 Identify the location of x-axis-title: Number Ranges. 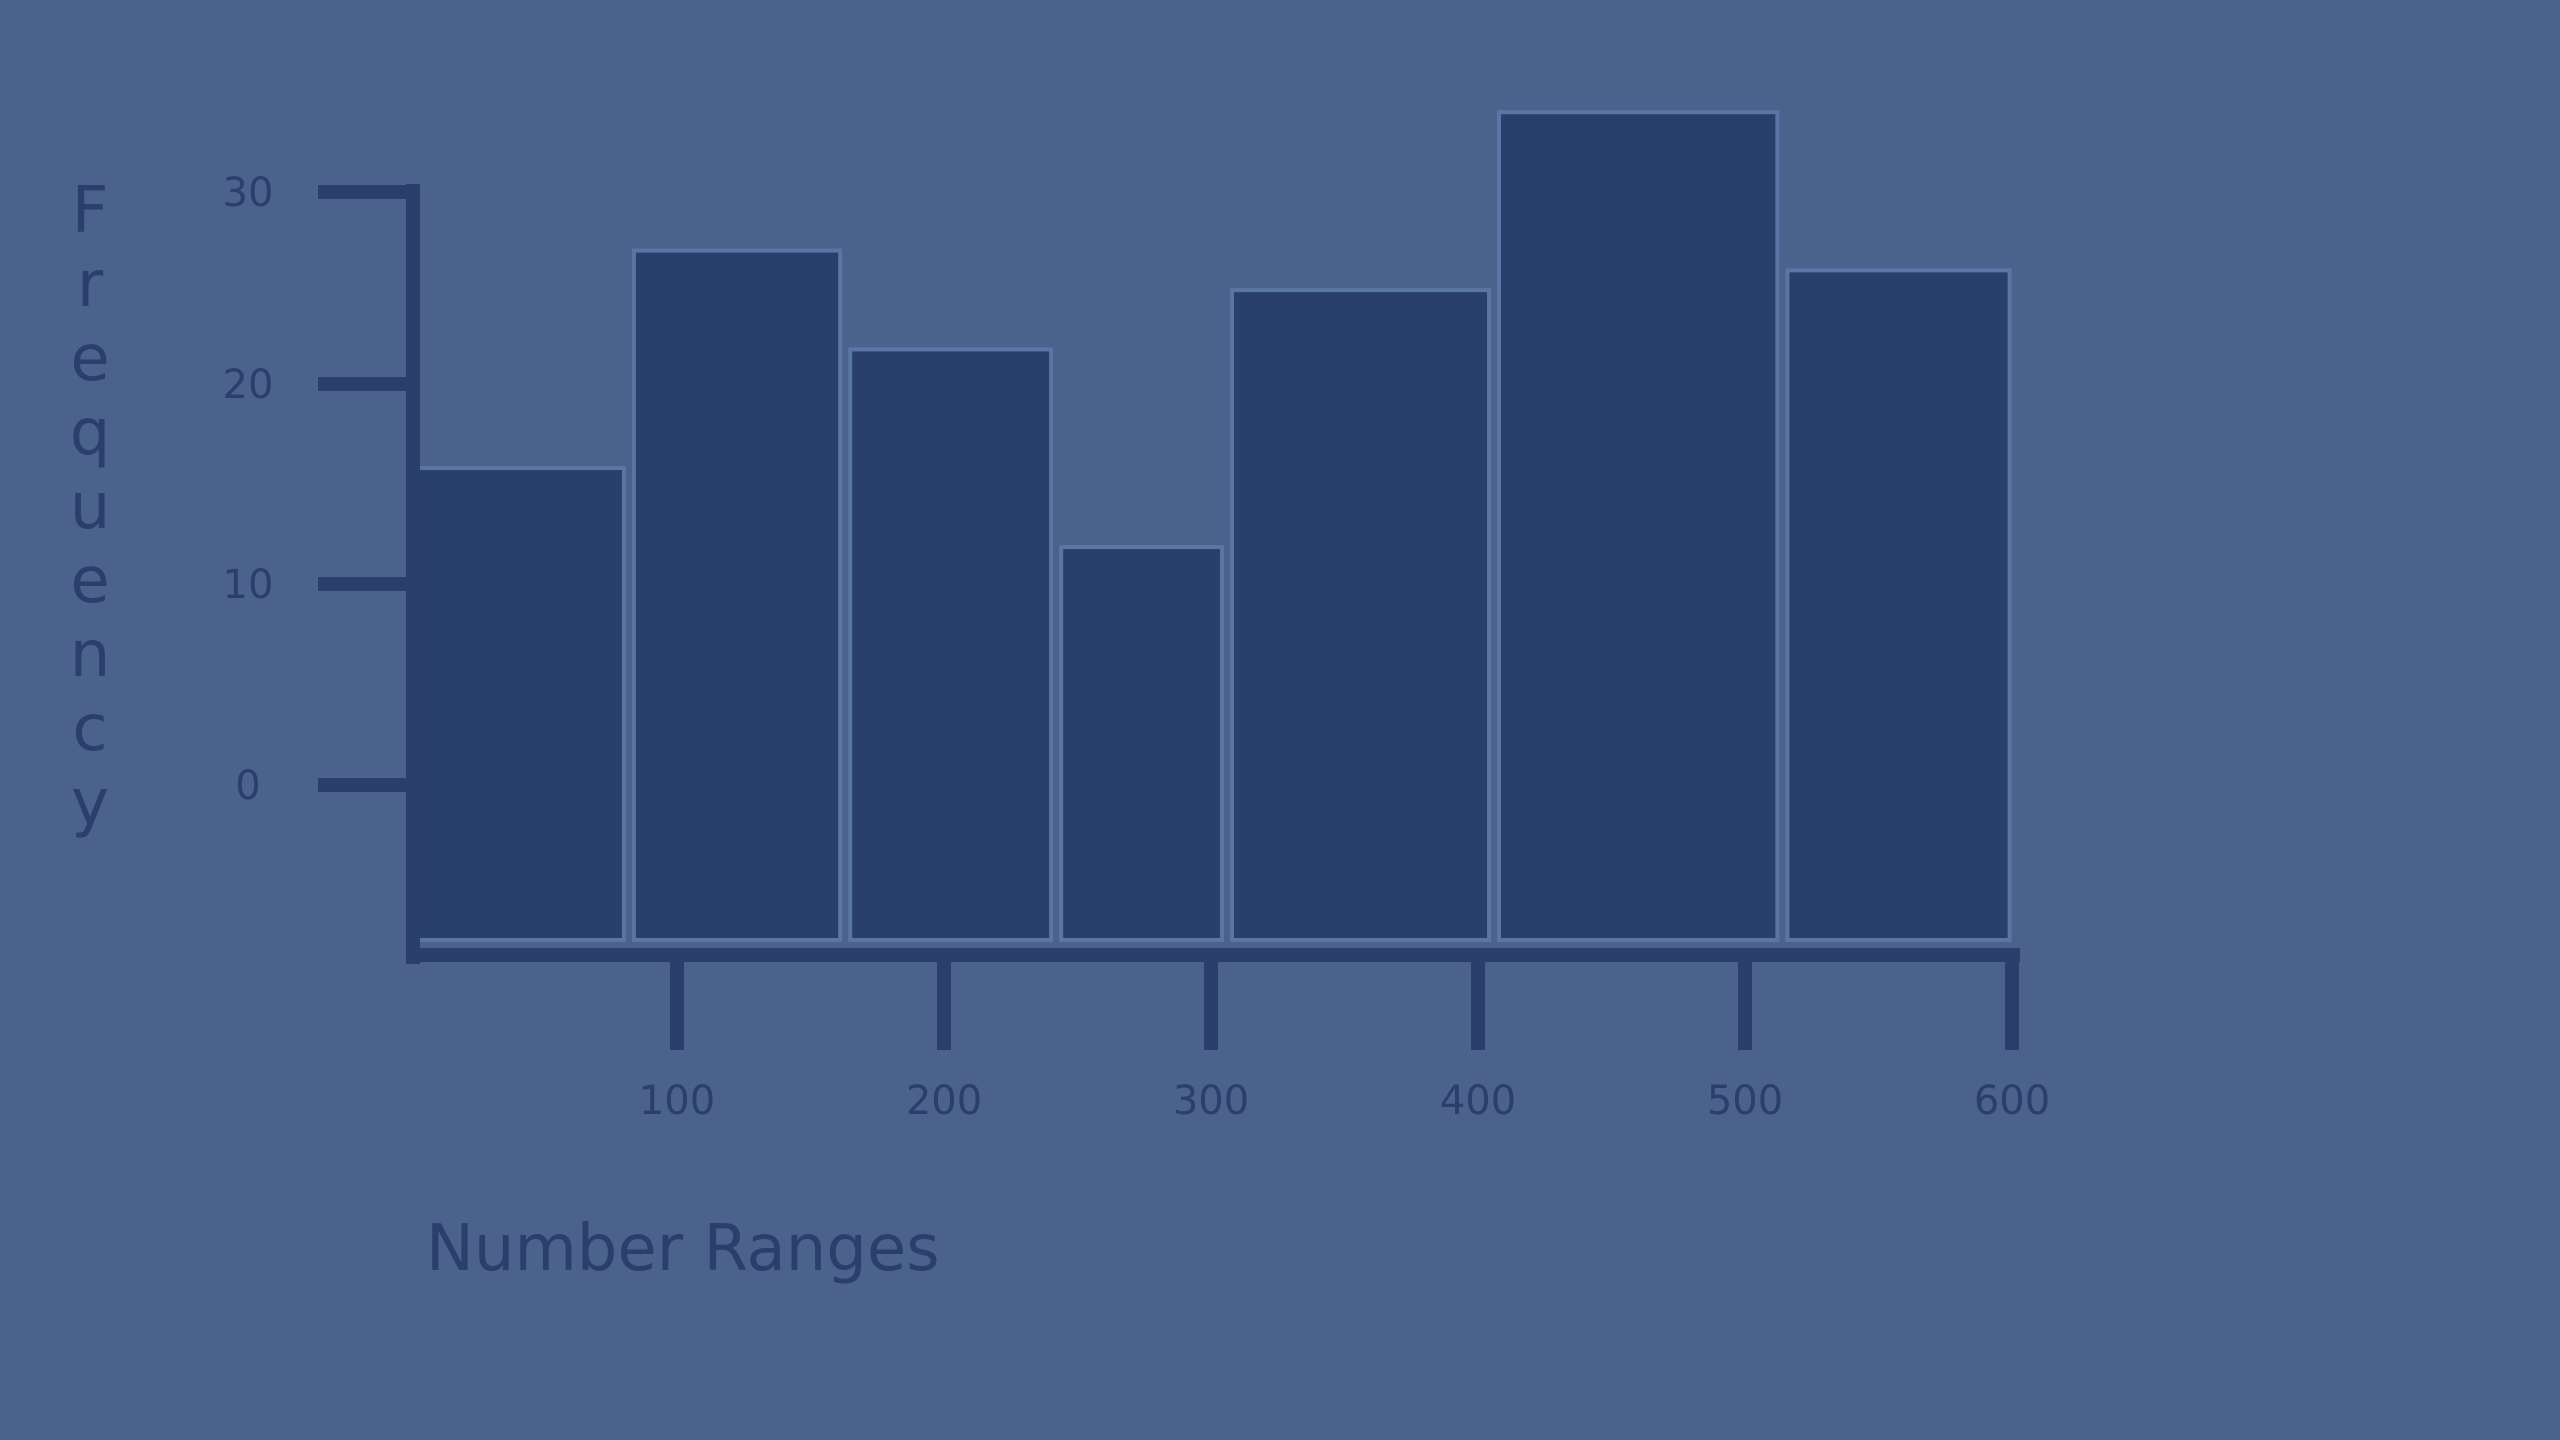
(683, 1249).